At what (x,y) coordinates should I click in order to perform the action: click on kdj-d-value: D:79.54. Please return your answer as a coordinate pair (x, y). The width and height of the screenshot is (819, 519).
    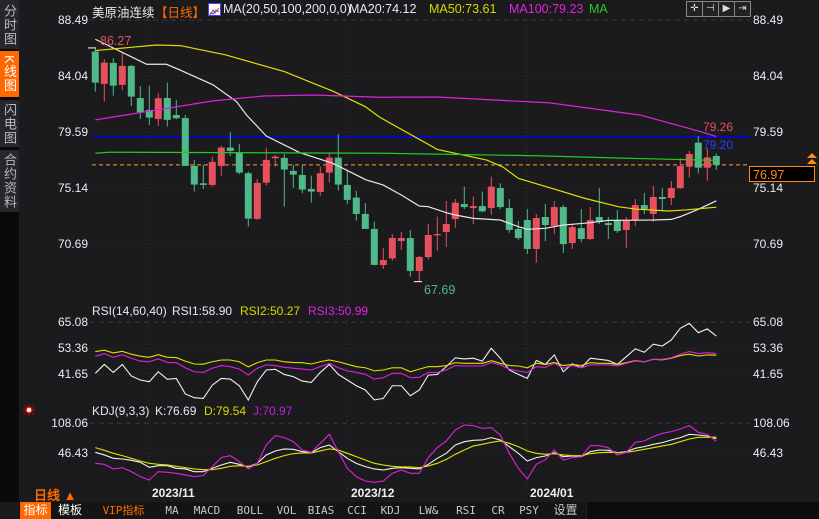
    Looking at the image, I should click on (225, 411).